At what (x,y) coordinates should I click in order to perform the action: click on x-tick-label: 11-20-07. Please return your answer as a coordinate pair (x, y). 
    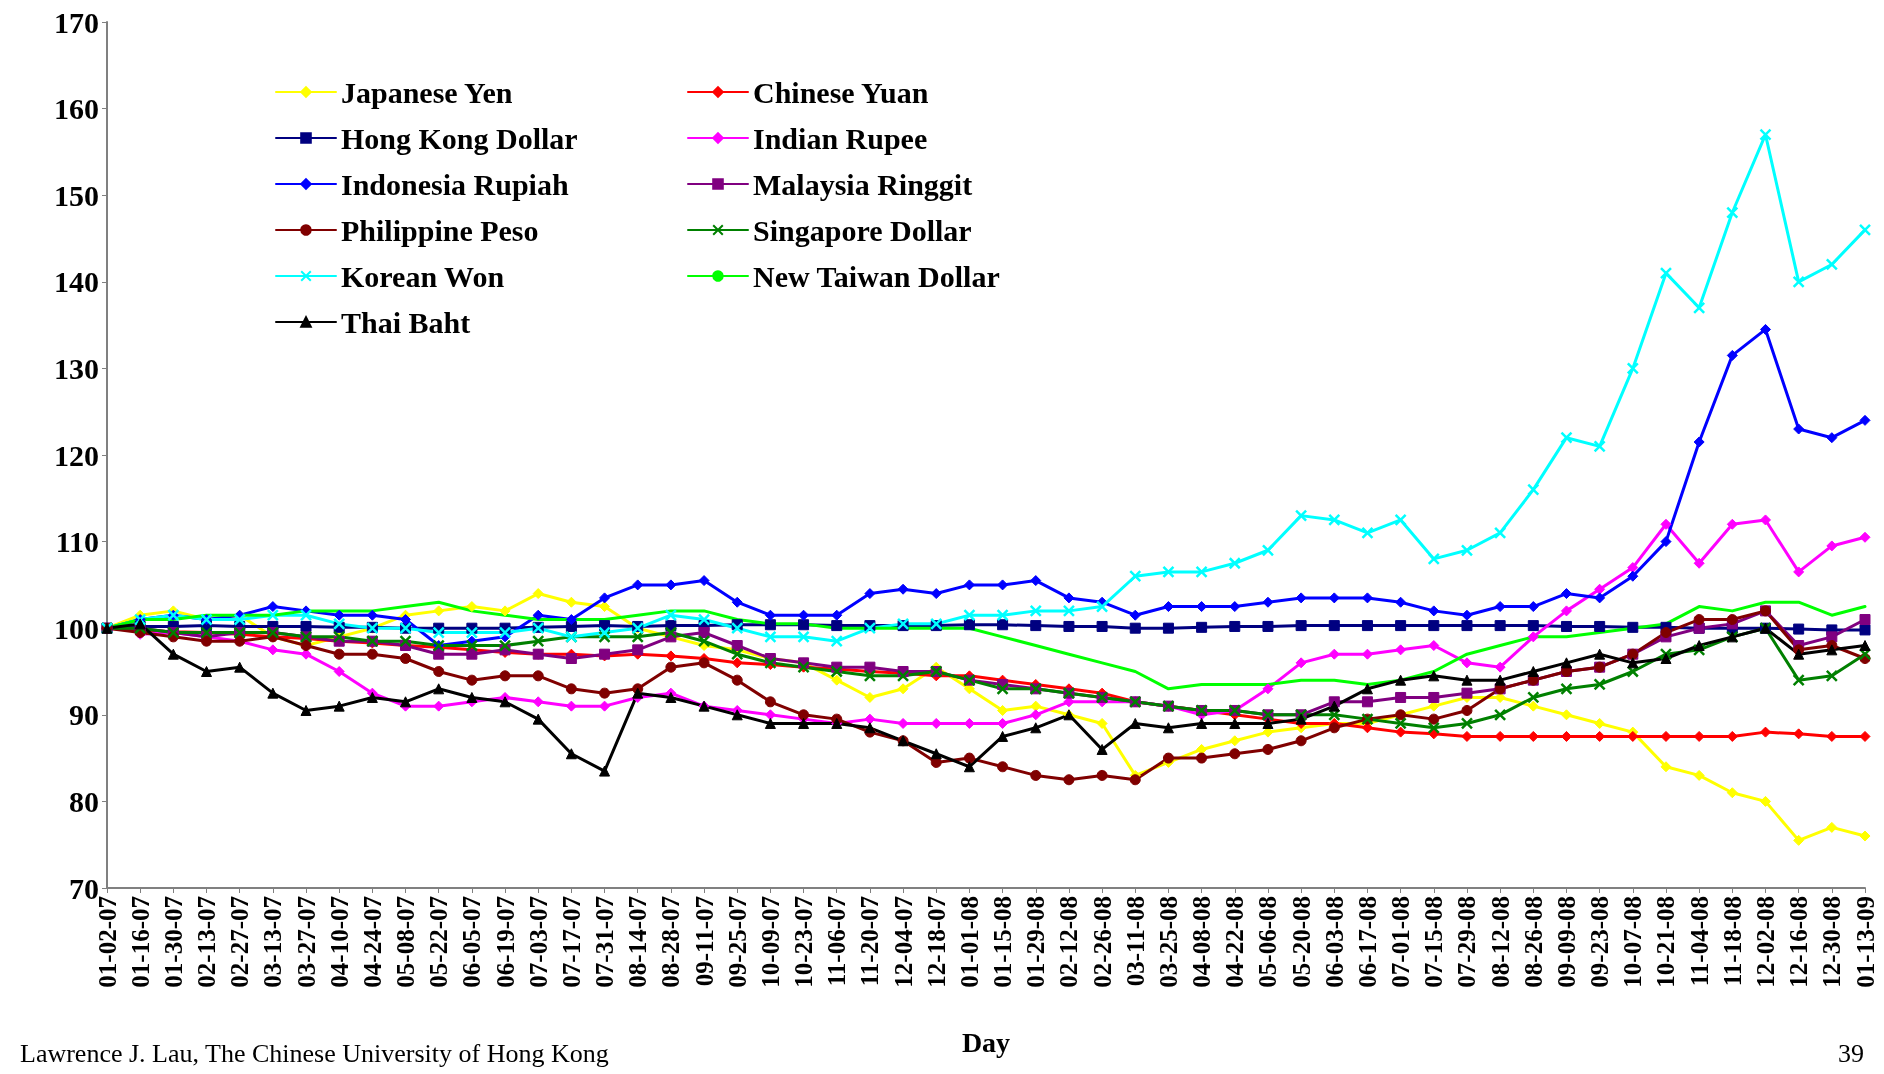
    Looking at the image, I should click on (870, 941).